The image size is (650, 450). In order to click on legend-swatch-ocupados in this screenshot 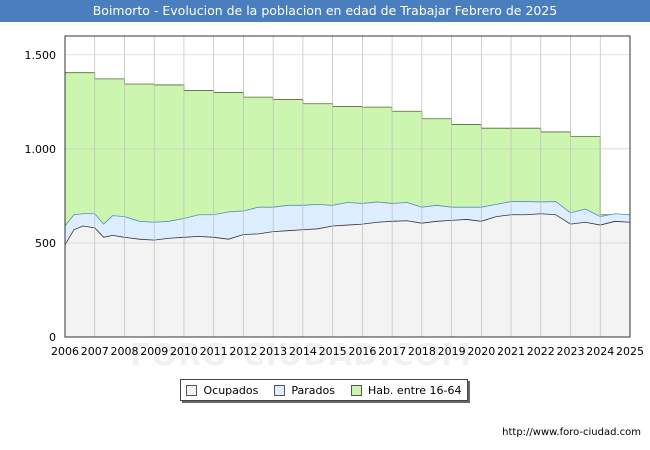, I will do `click(192, 390)`.